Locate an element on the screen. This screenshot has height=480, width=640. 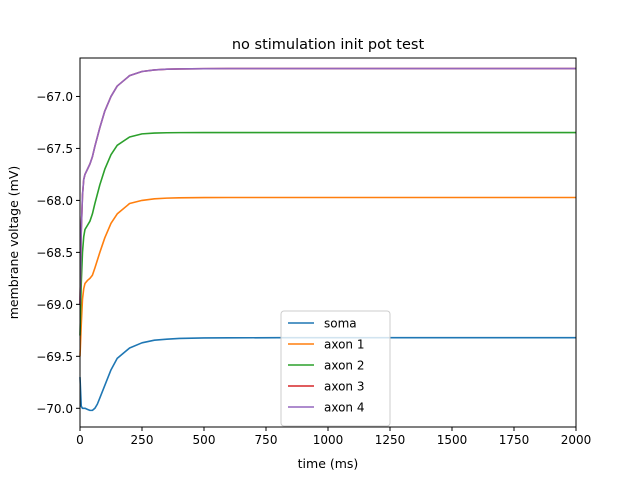
y-axis: −70.0 −69.5 −69.0 −68.5 −68.0 −67.5 −67.0 is located at coordinates (58, 253).